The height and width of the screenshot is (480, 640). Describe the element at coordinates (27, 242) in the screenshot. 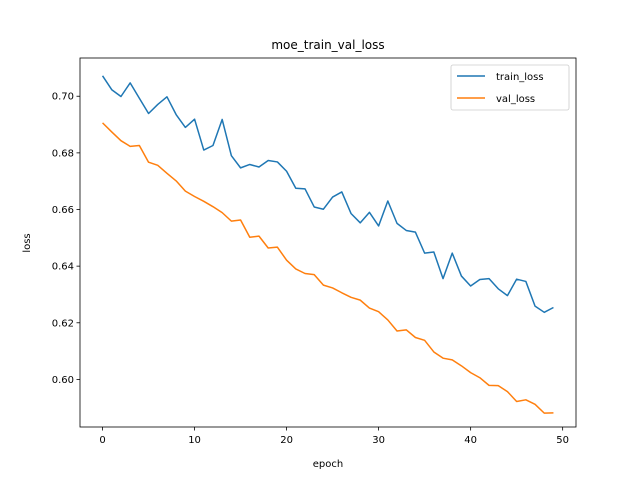

I see `y-axis-label: loss` at that location.